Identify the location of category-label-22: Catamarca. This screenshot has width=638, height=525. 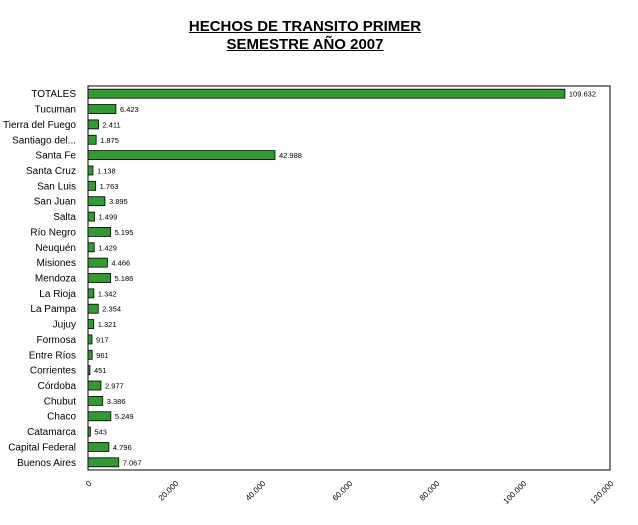
(51, 432).